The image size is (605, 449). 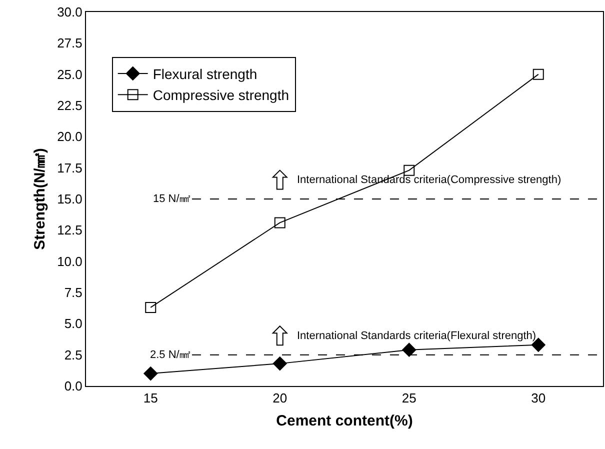 What do you see at coordinates (69, 168) in the screenshot?
I see `y-tick-label: 17.5` at bounding box center [69, 168].